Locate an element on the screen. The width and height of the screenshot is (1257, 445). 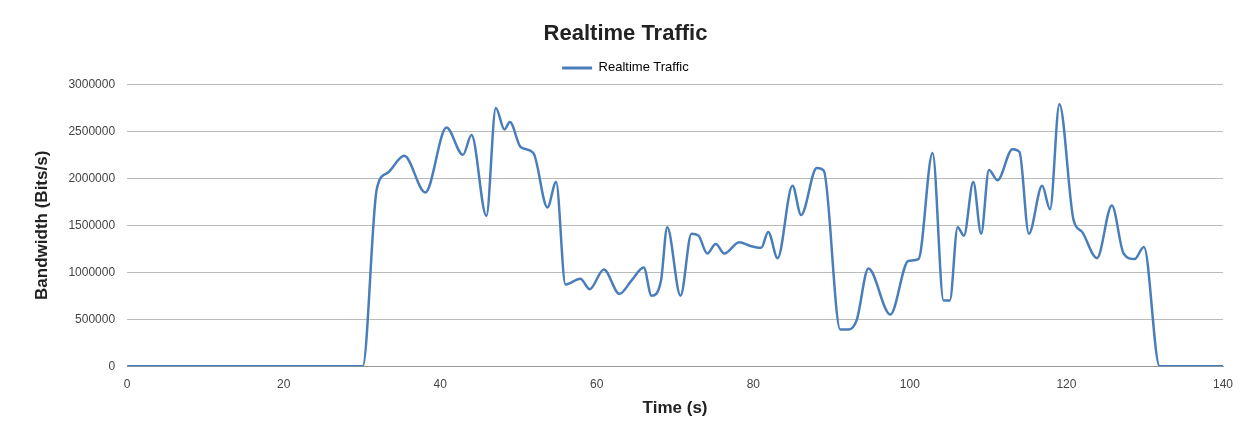
y-tick-label: 2500000 is located at coordinates (92, 130).